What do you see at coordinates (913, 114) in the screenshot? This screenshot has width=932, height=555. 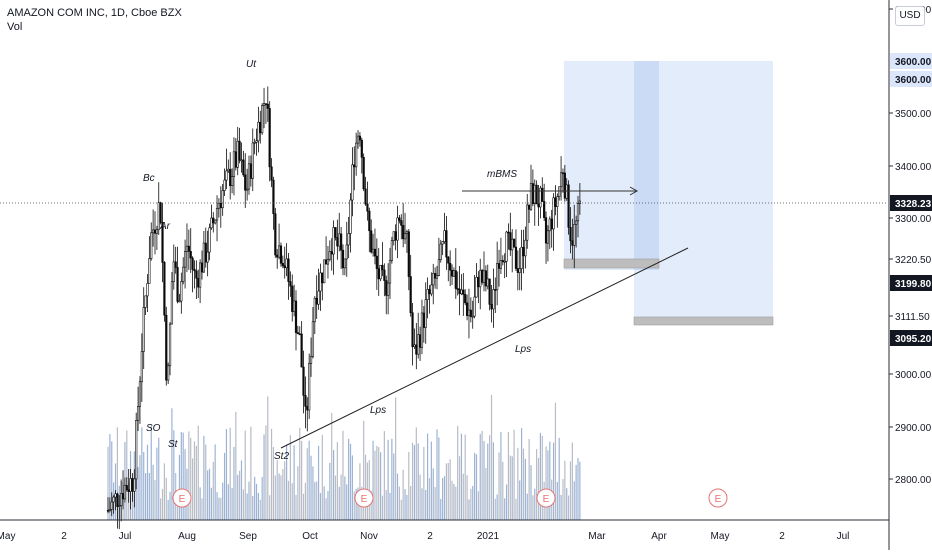 I see `price-tick-label: 3500.00` at bounding box center [913, 114].